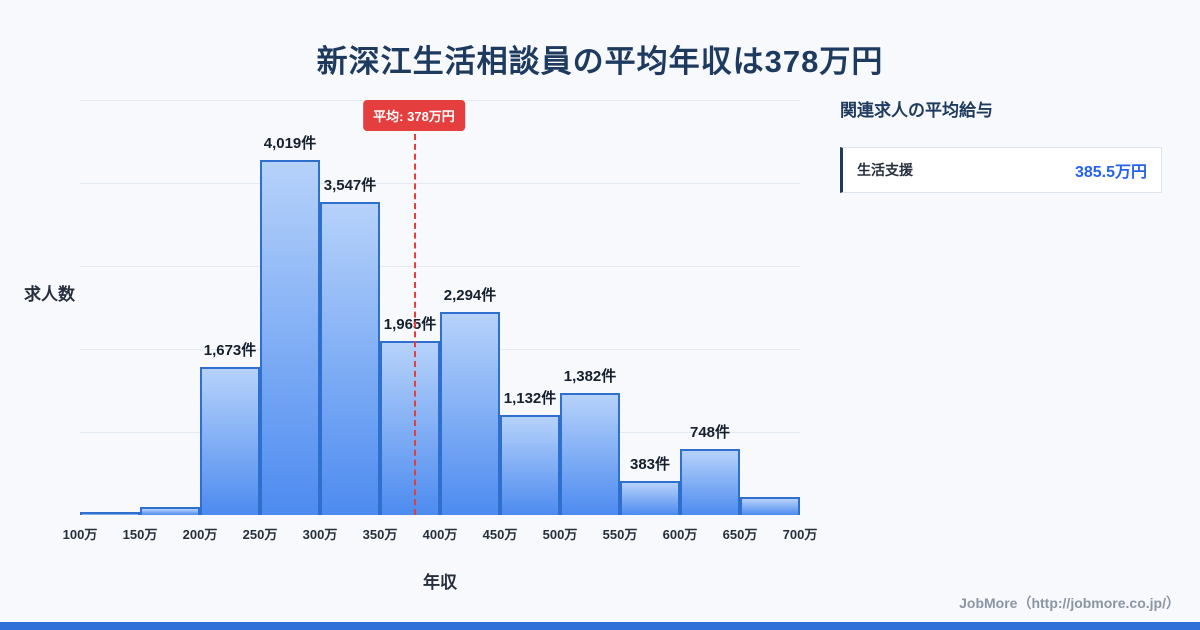 The image size is (1200, 630). I want to click on bar-value-label: 1,382件, so click(590, 376).